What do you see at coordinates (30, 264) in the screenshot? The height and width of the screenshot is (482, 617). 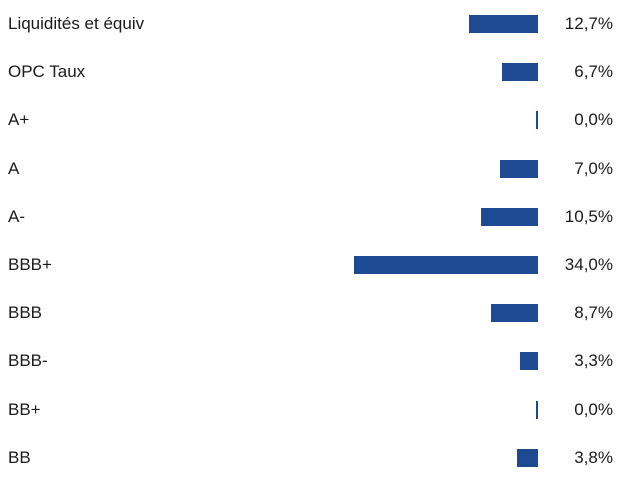 I see `category-label: BBB+` at bounding box center [30, 264].